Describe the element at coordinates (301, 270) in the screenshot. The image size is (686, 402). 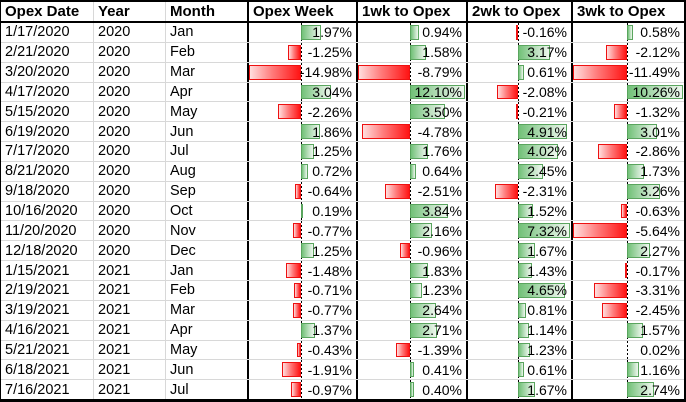
I see `cell-opex-week: -1.48%` at that location.